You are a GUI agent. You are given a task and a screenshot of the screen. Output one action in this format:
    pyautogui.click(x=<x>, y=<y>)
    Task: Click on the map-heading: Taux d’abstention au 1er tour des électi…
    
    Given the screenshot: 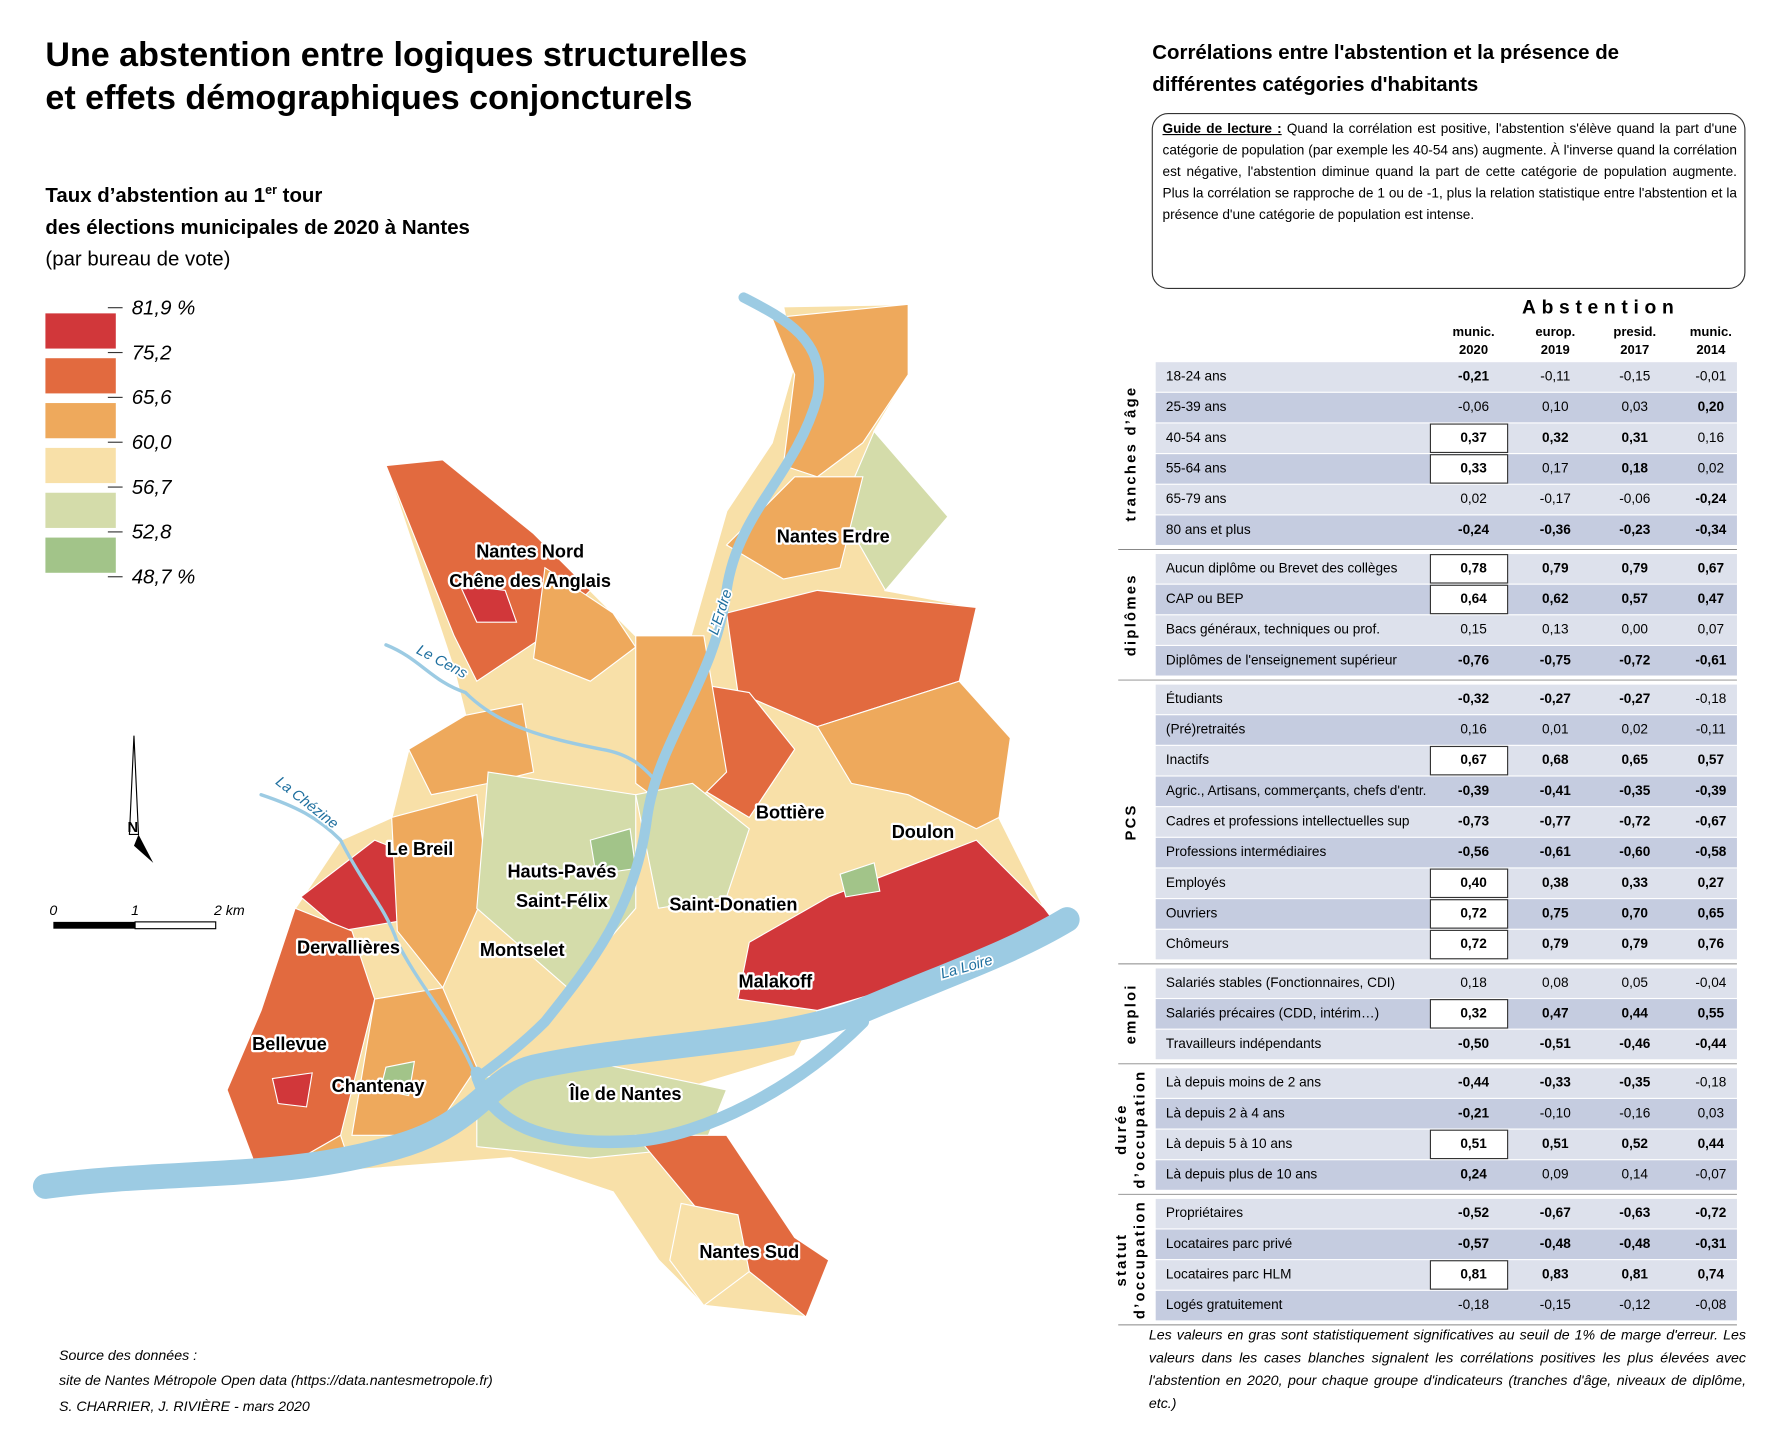 What is the action you would take?
    pyautogui.click(x=257, y=227)
    